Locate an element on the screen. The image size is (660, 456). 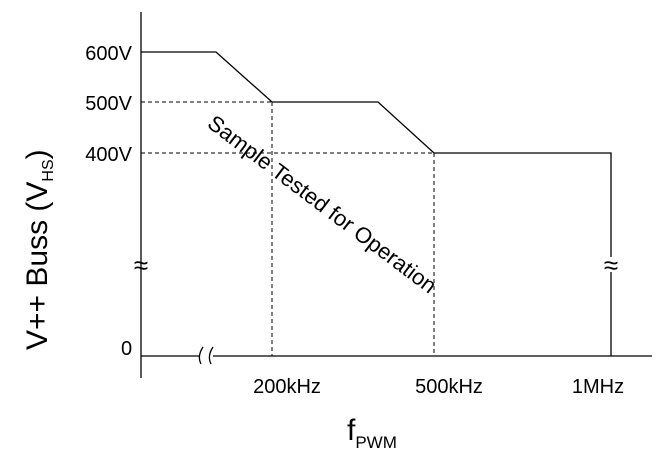
y-axis-title-close: ) is located at coordinates (37, 154).